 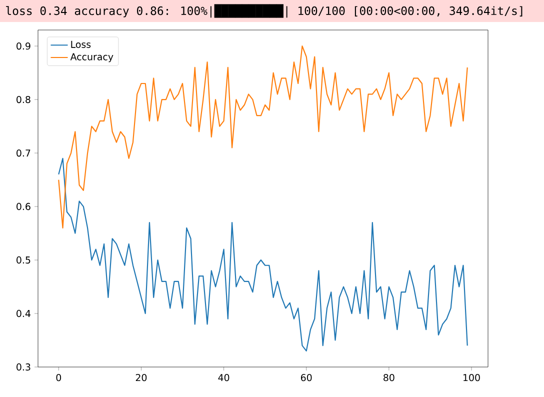 I want to click on y-tick-label: 0.6, so click(x=23, y=206).